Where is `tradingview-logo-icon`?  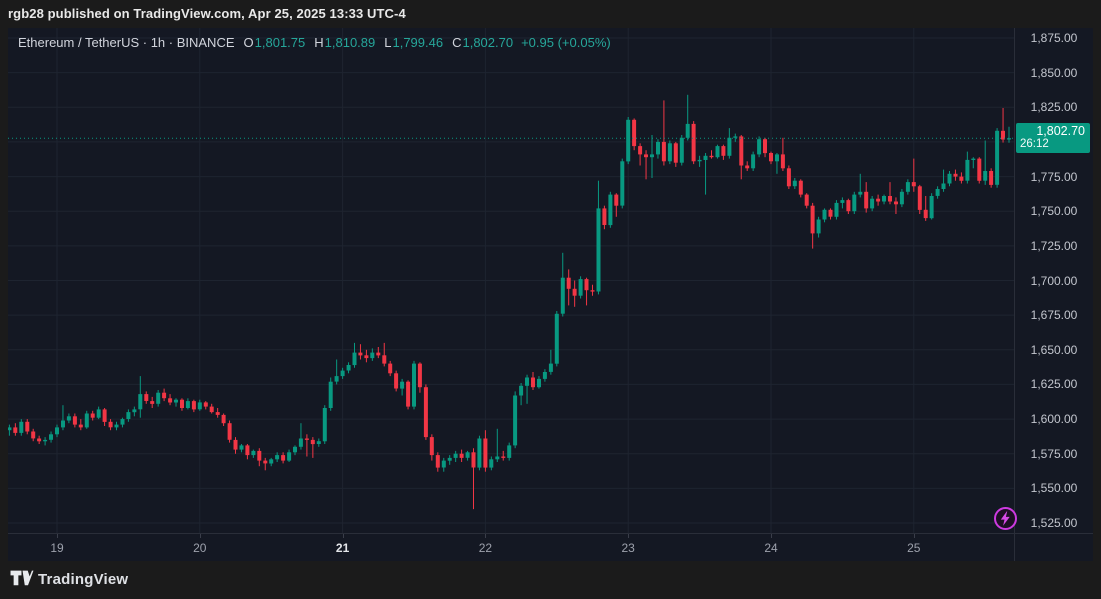
tradingview-logo-icon is located at coordinates (22, 581).